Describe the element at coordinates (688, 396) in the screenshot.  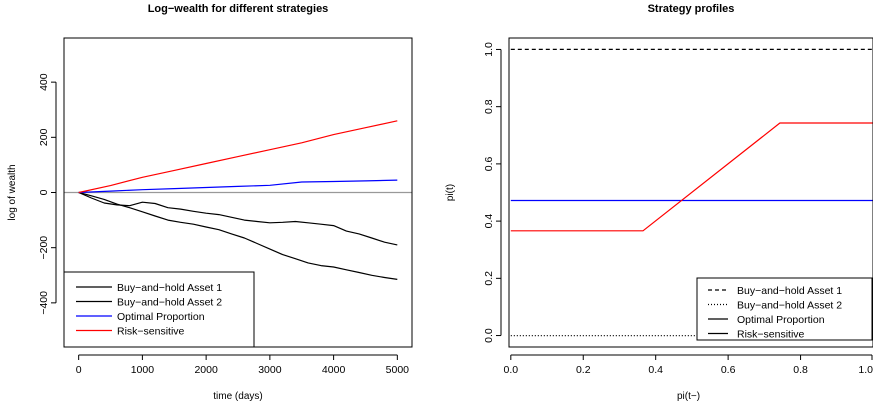
I see `x-axis-label: pi(t−)` at that location.